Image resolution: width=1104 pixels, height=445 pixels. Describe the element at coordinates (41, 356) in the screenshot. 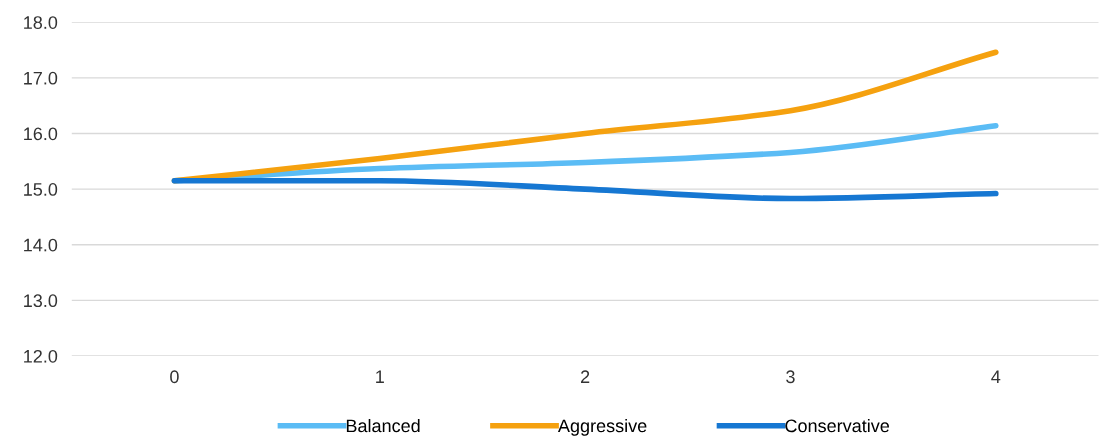

I see `y-tick-label: 12.0` at that location.